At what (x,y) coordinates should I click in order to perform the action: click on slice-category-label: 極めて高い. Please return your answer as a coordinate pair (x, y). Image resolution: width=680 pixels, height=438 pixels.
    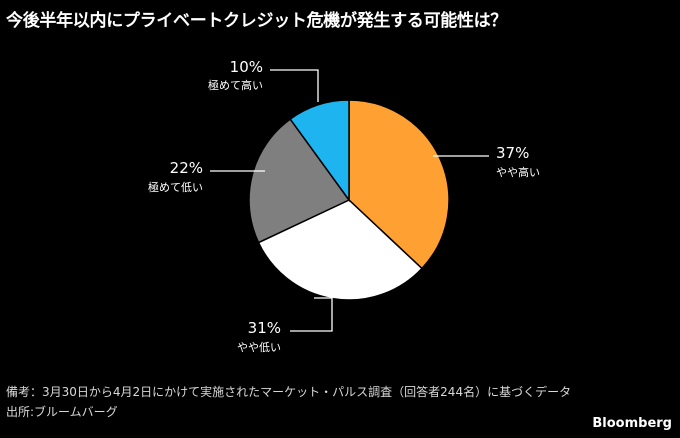
    Looking at the image, I should click on (235, 85).